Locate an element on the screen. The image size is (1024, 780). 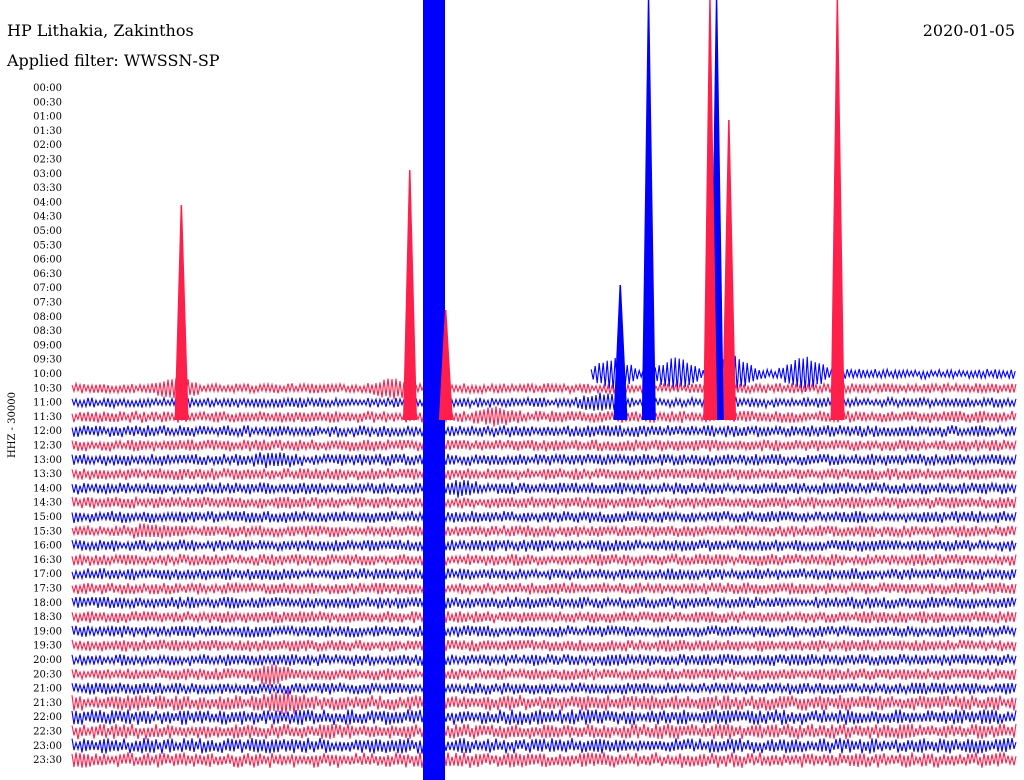
time-tick-label: 22:30 is located at coordinates (47, 732).